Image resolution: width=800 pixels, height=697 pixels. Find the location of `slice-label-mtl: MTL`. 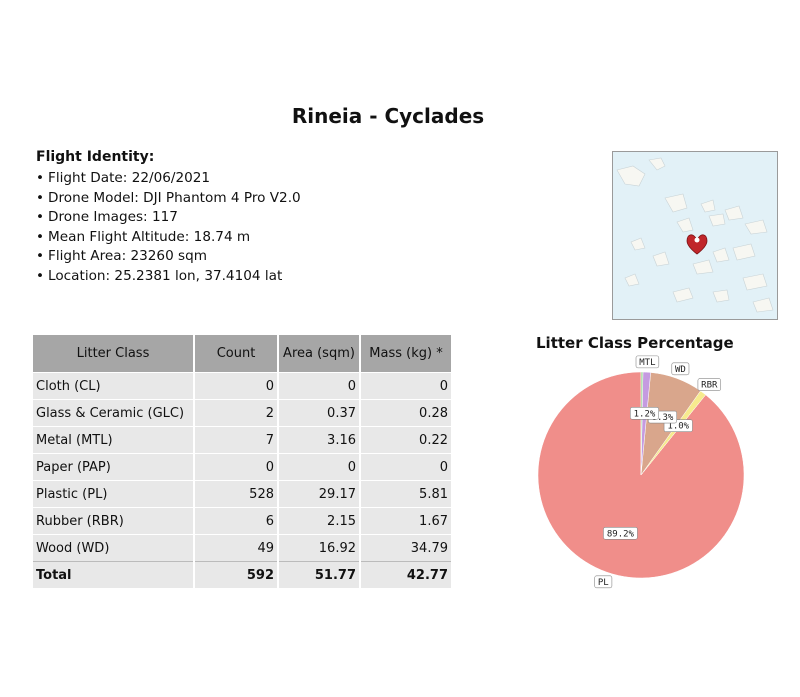

slice-label-mtl: MTL is located at coordinates (647, 362).